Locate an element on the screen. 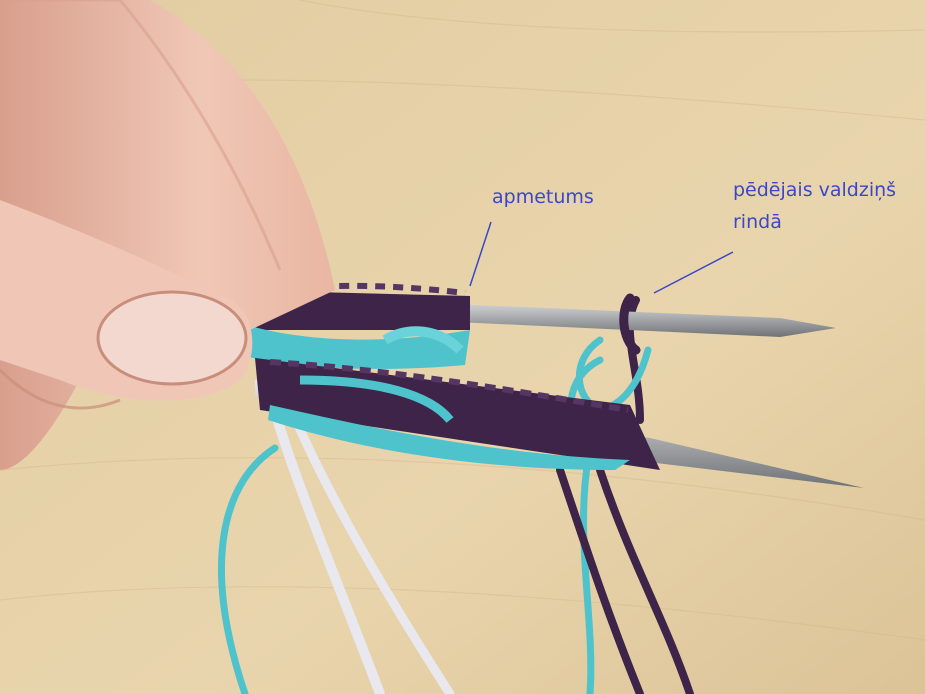 The width and height of the screenshot is (925, 694). annotation-last-stitch-line2: rindā is located at coordinates (757, 222).